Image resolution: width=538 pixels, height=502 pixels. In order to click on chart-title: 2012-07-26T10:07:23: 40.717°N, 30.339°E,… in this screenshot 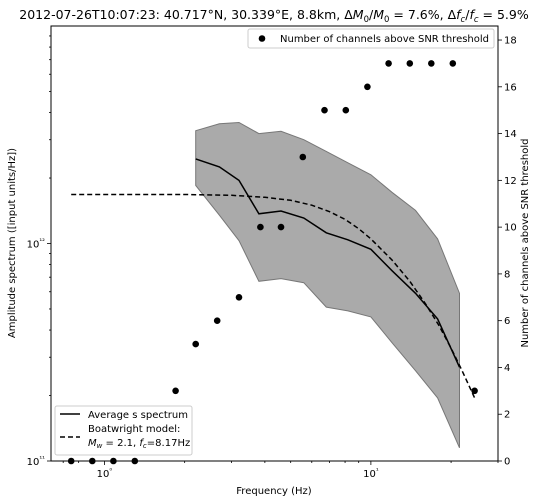, I will do `click(274, 16)`.